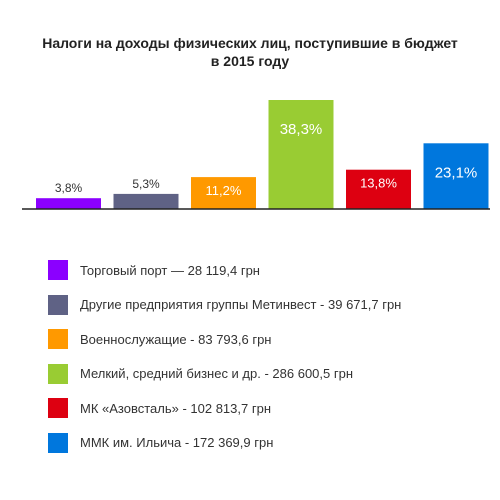 Image resolution: width=500 pixels, height=500 pixels. I want to click on legend-item-3: Военнослужащие - 83 793,6 грн, so click(159, 339).